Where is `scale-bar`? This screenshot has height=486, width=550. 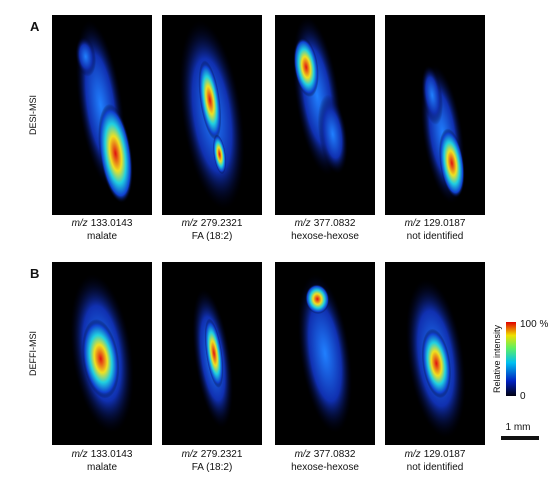
scale-bar is located at coordinates (520, 438).